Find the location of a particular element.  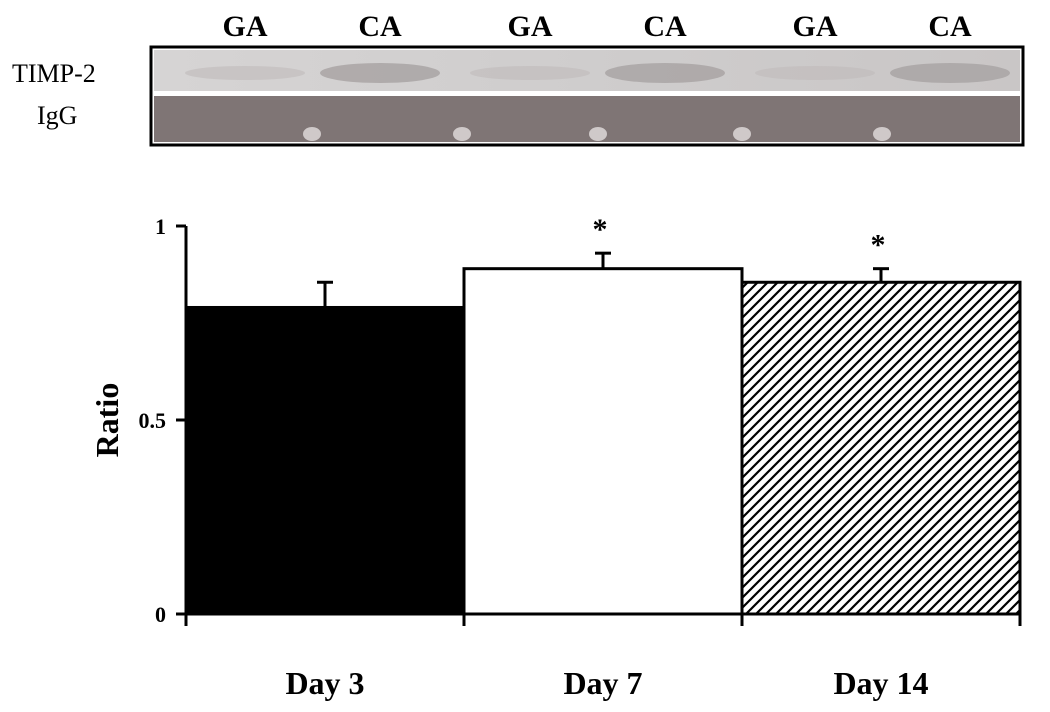

error-bars is located at coordinates (603, 279).